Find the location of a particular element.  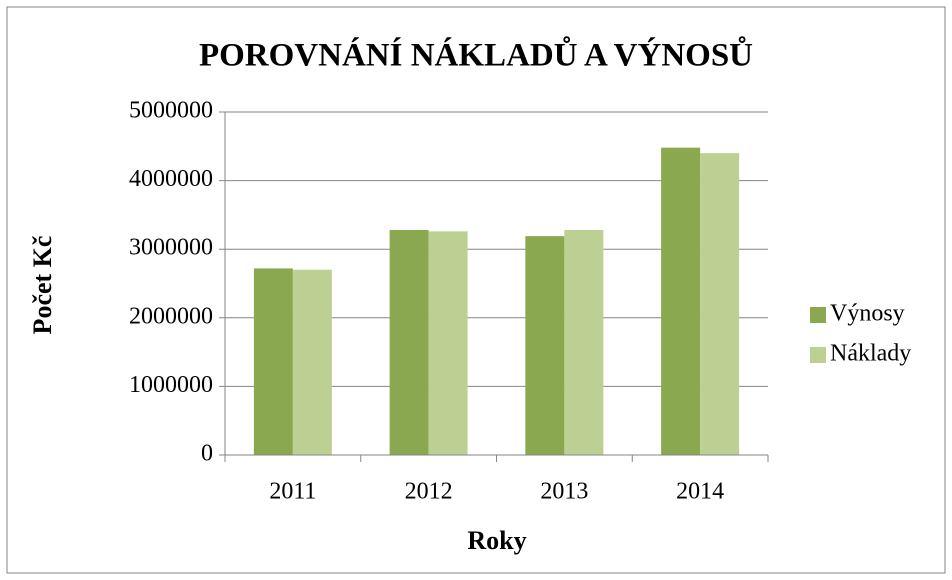

y-tick-label: 1000000 is located at coordinates (171, 385).